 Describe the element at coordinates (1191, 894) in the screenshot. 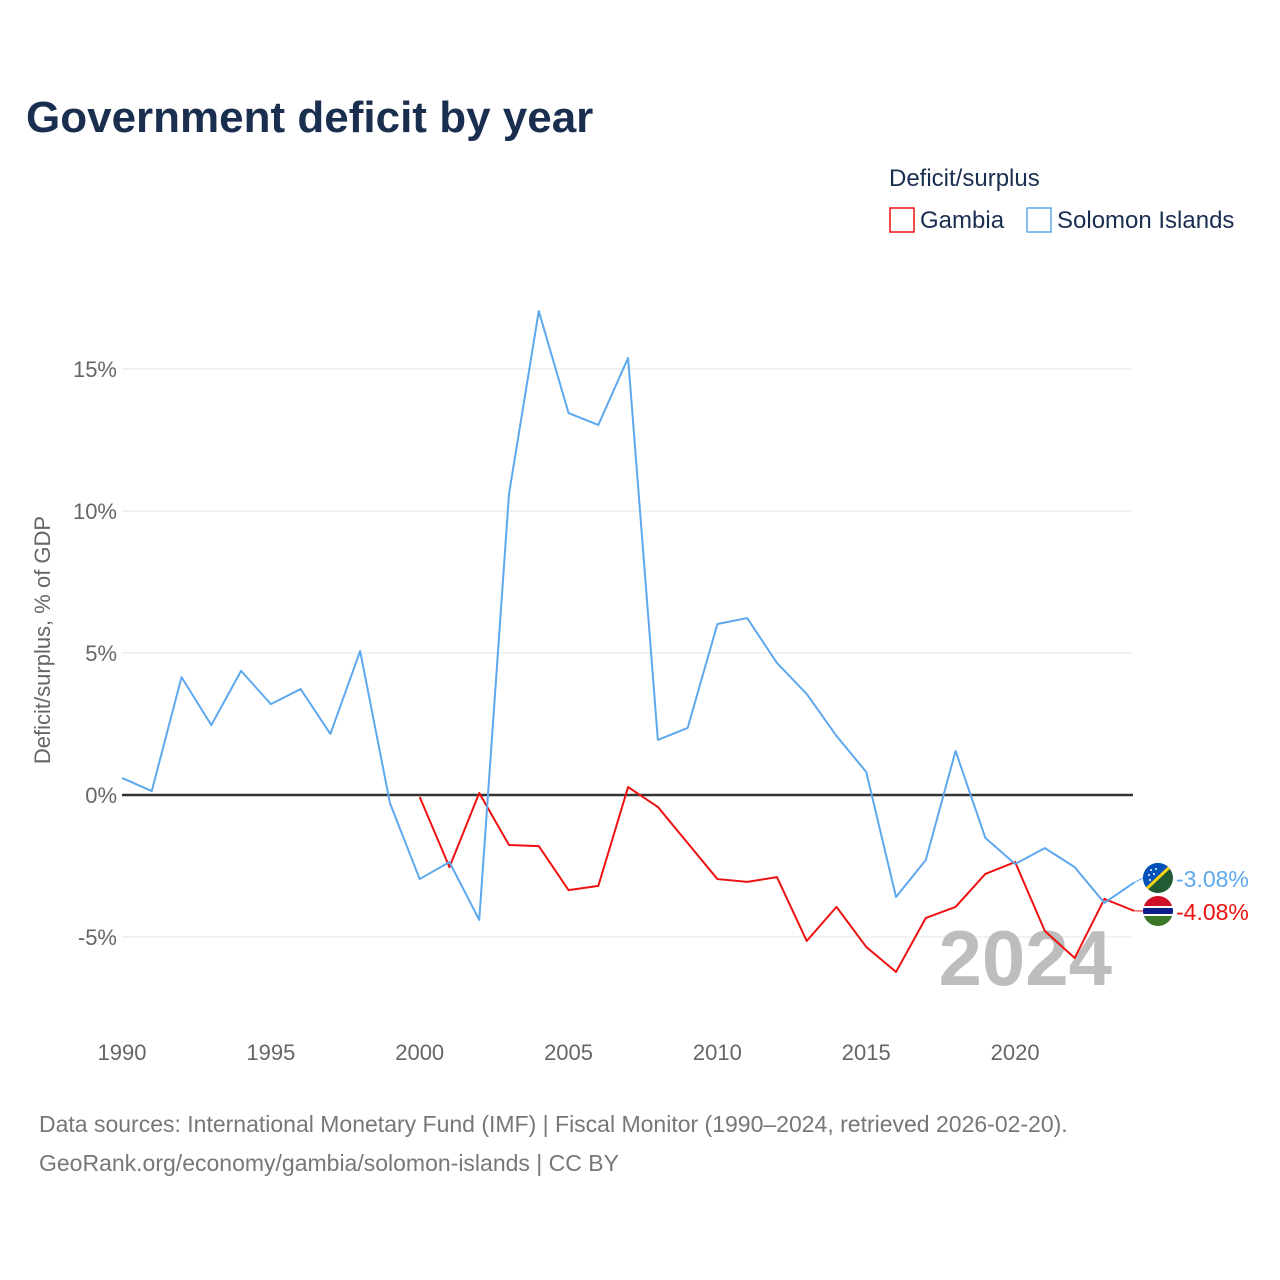

I see `end-labels: -4.08% -3.08%` at that location.